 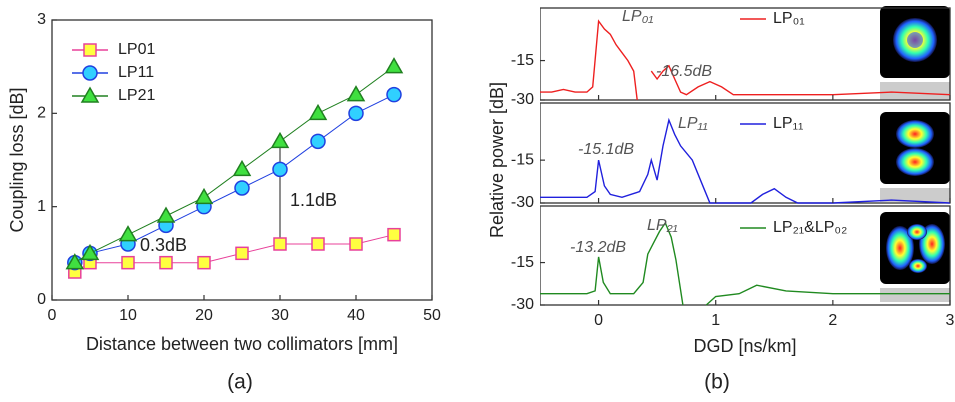 What do you see at coordinates (788, 123) in the screenshot?
I see `legend-label: LP₁₁` at bounding box center [788, 123].